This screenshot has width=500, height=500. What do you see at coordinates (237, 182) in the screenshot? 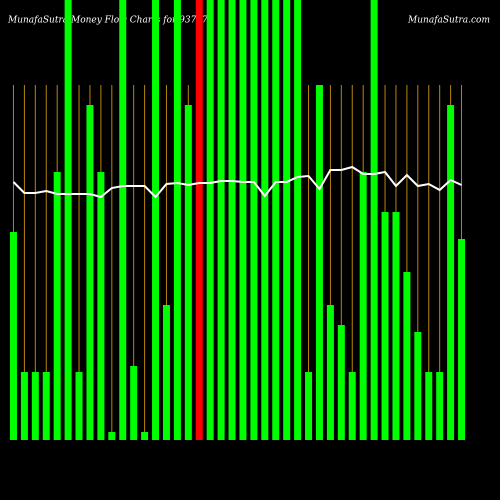
I see `flow-line` at bounding box center [237, 182].